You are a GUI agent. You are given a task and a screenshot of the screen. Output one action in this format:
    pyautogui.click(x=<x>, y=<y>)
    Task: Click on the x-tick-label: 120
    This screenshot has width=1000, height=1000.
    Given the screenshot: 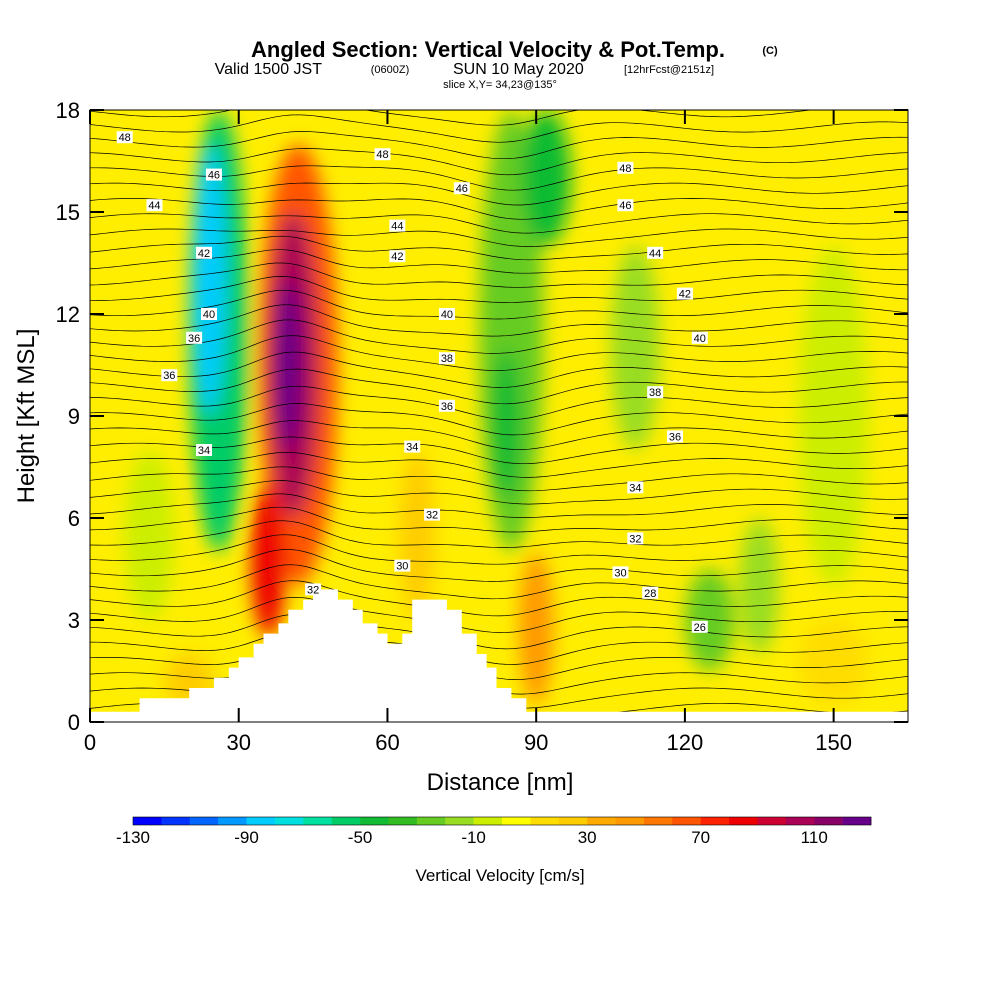 What is the action you would take?
    pyautogui.click(x=685, y=742)
    